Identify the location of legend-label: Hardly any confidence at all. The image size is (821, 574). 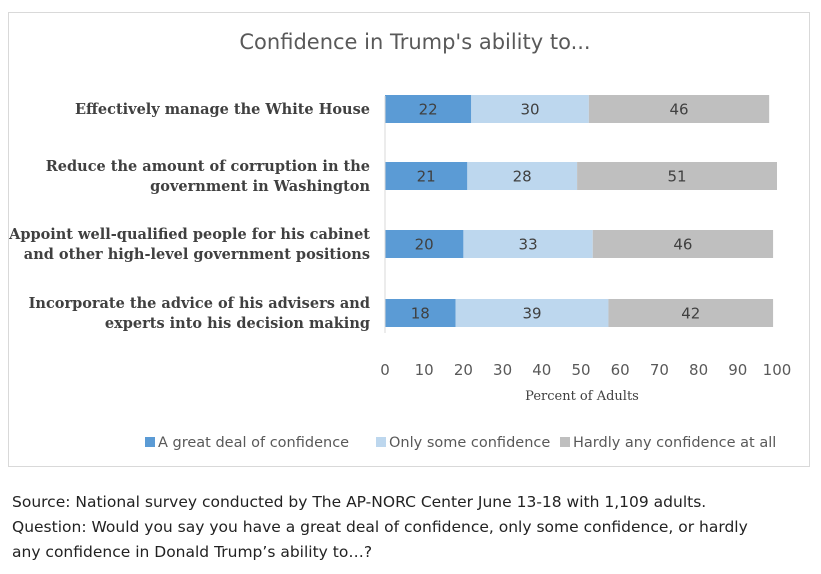
(674, 443).